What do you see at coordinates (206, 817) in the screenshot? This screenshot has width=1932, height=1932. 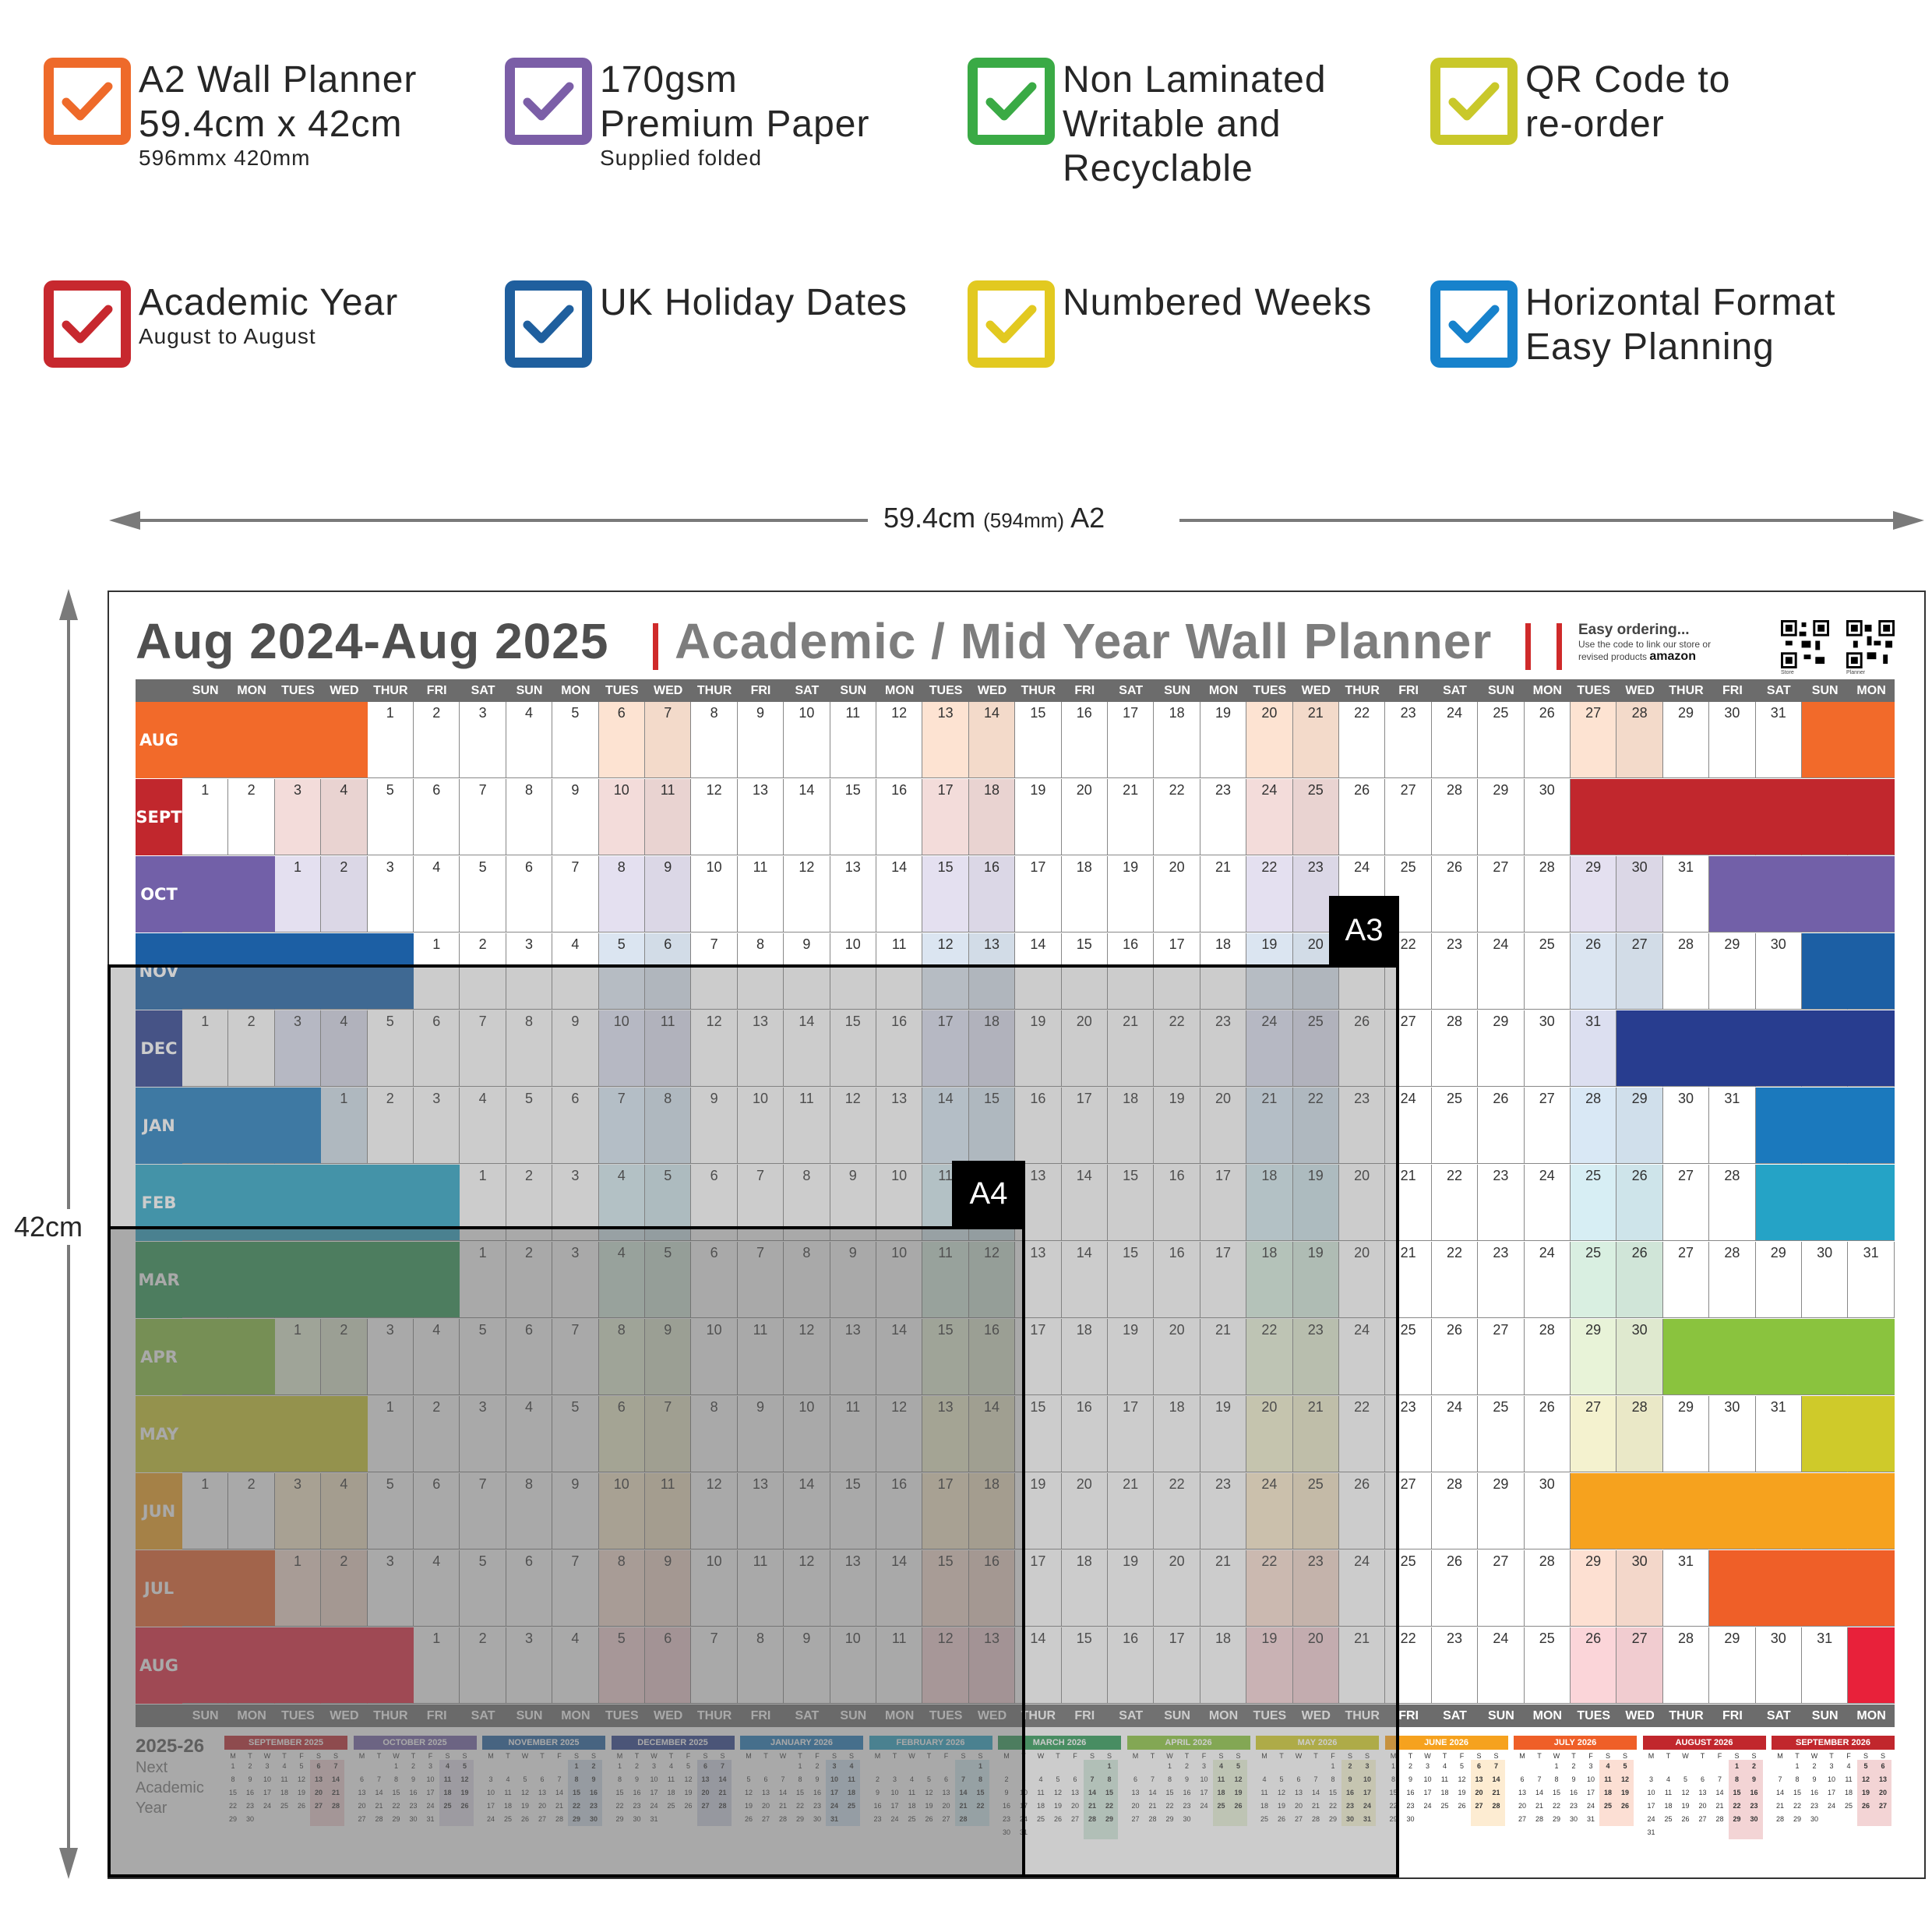 I see `day-cell: 1` at bounding box center [206, 817].